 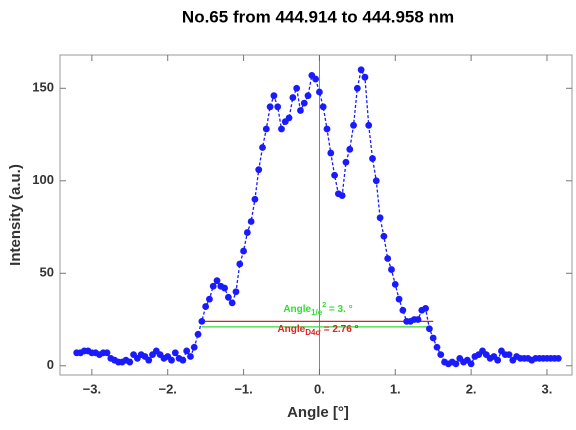 I want to click on y-axis-label: Intensity (a.u.), so click(x=15, y=215).